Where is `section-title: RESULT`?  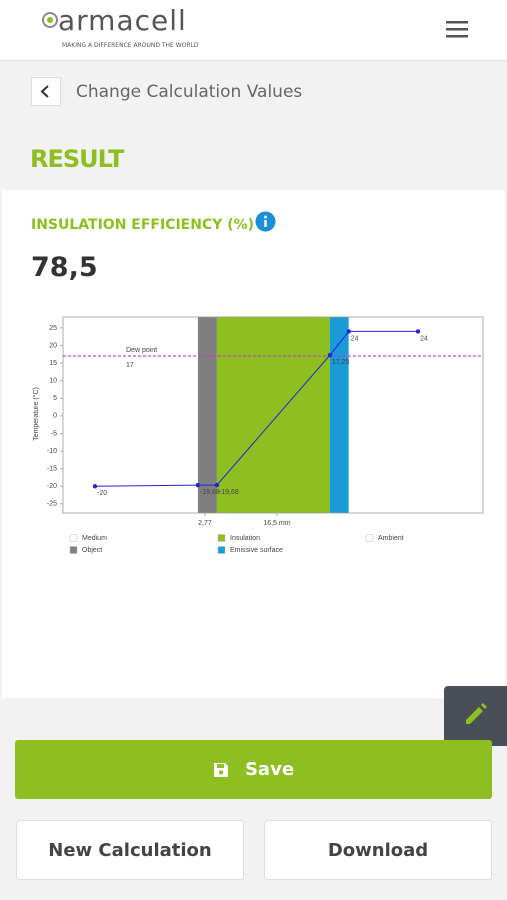
section-title: RESULT is located at coordinates (77, 159).